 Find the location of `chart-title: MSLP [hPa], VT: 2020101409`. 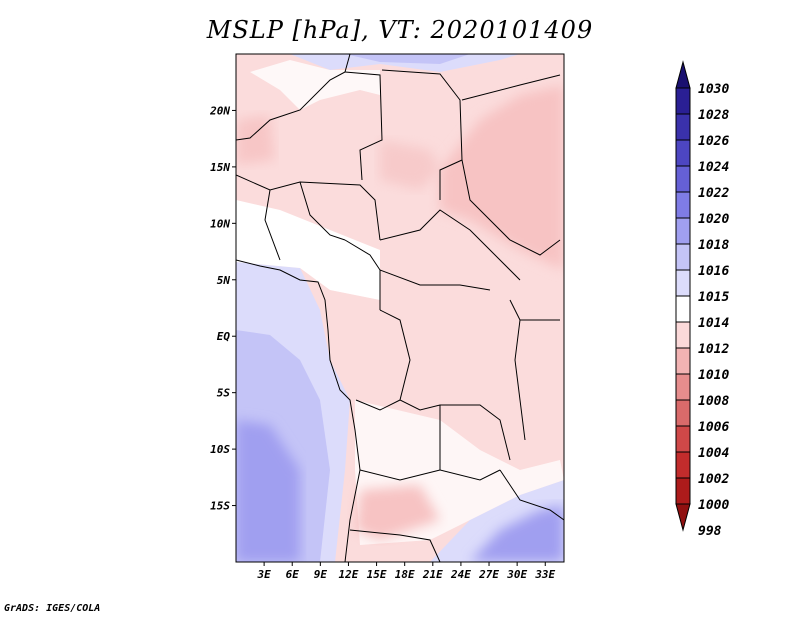

chart-title: MSLP [hPa], VT: 2020101409 is located at coordinates (400, 30).